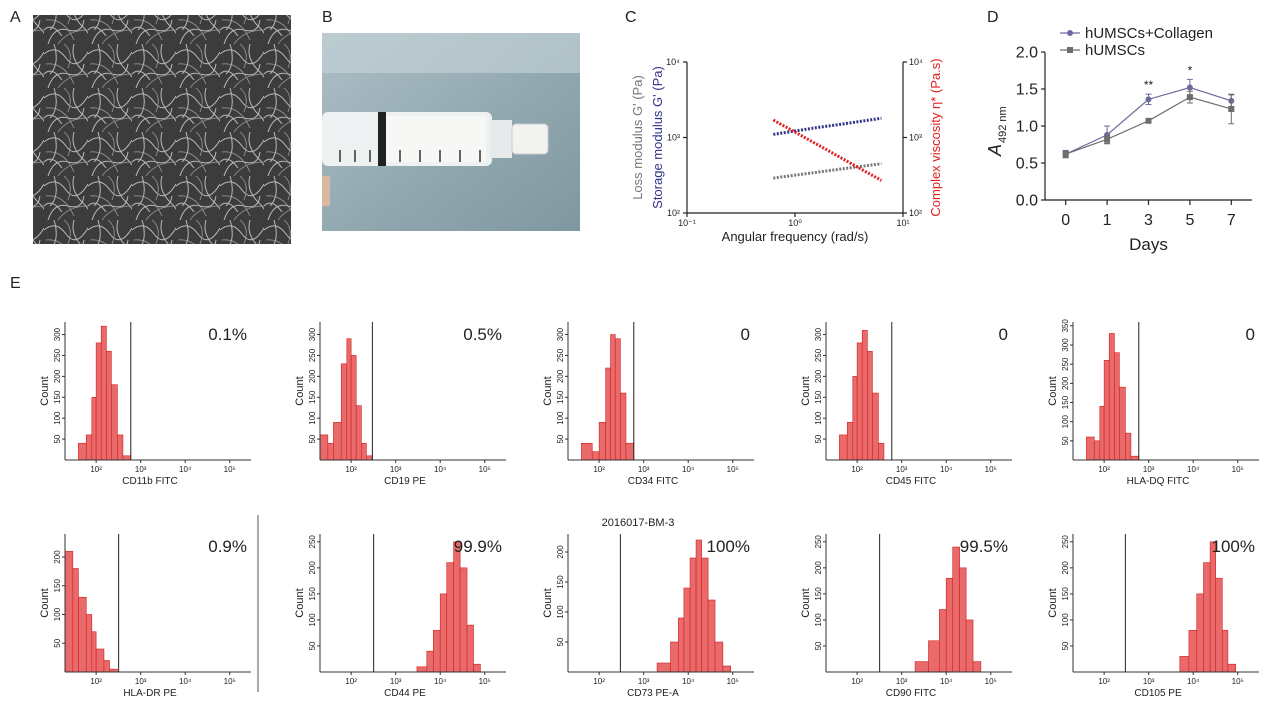  What do you see at coordinates (149, 481) in the screenshot?
I see `x-axis-title: CD11b FITC` at bounding box center [149, 481].